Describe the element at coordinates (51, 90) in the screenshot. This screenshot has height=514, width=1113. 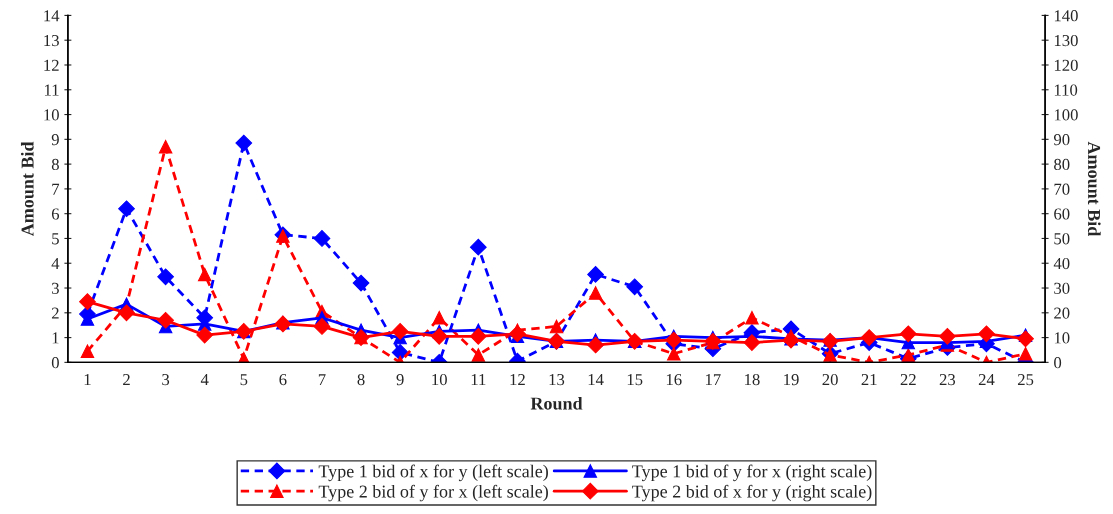
I see `y-tick-label: 11` at that location.